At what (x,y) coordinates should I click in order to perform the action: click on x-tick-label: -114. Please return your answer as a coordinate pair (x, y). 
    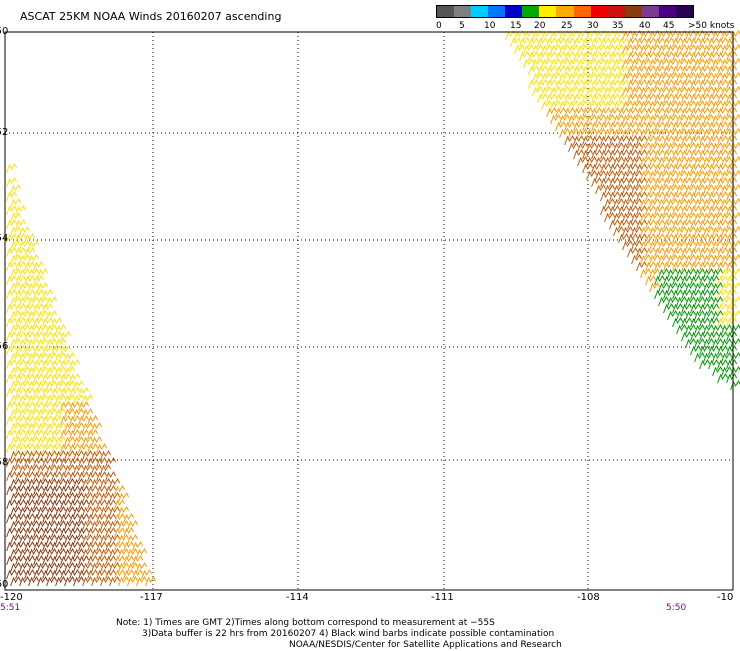
    Looking at the image, I should click on (297, 597).